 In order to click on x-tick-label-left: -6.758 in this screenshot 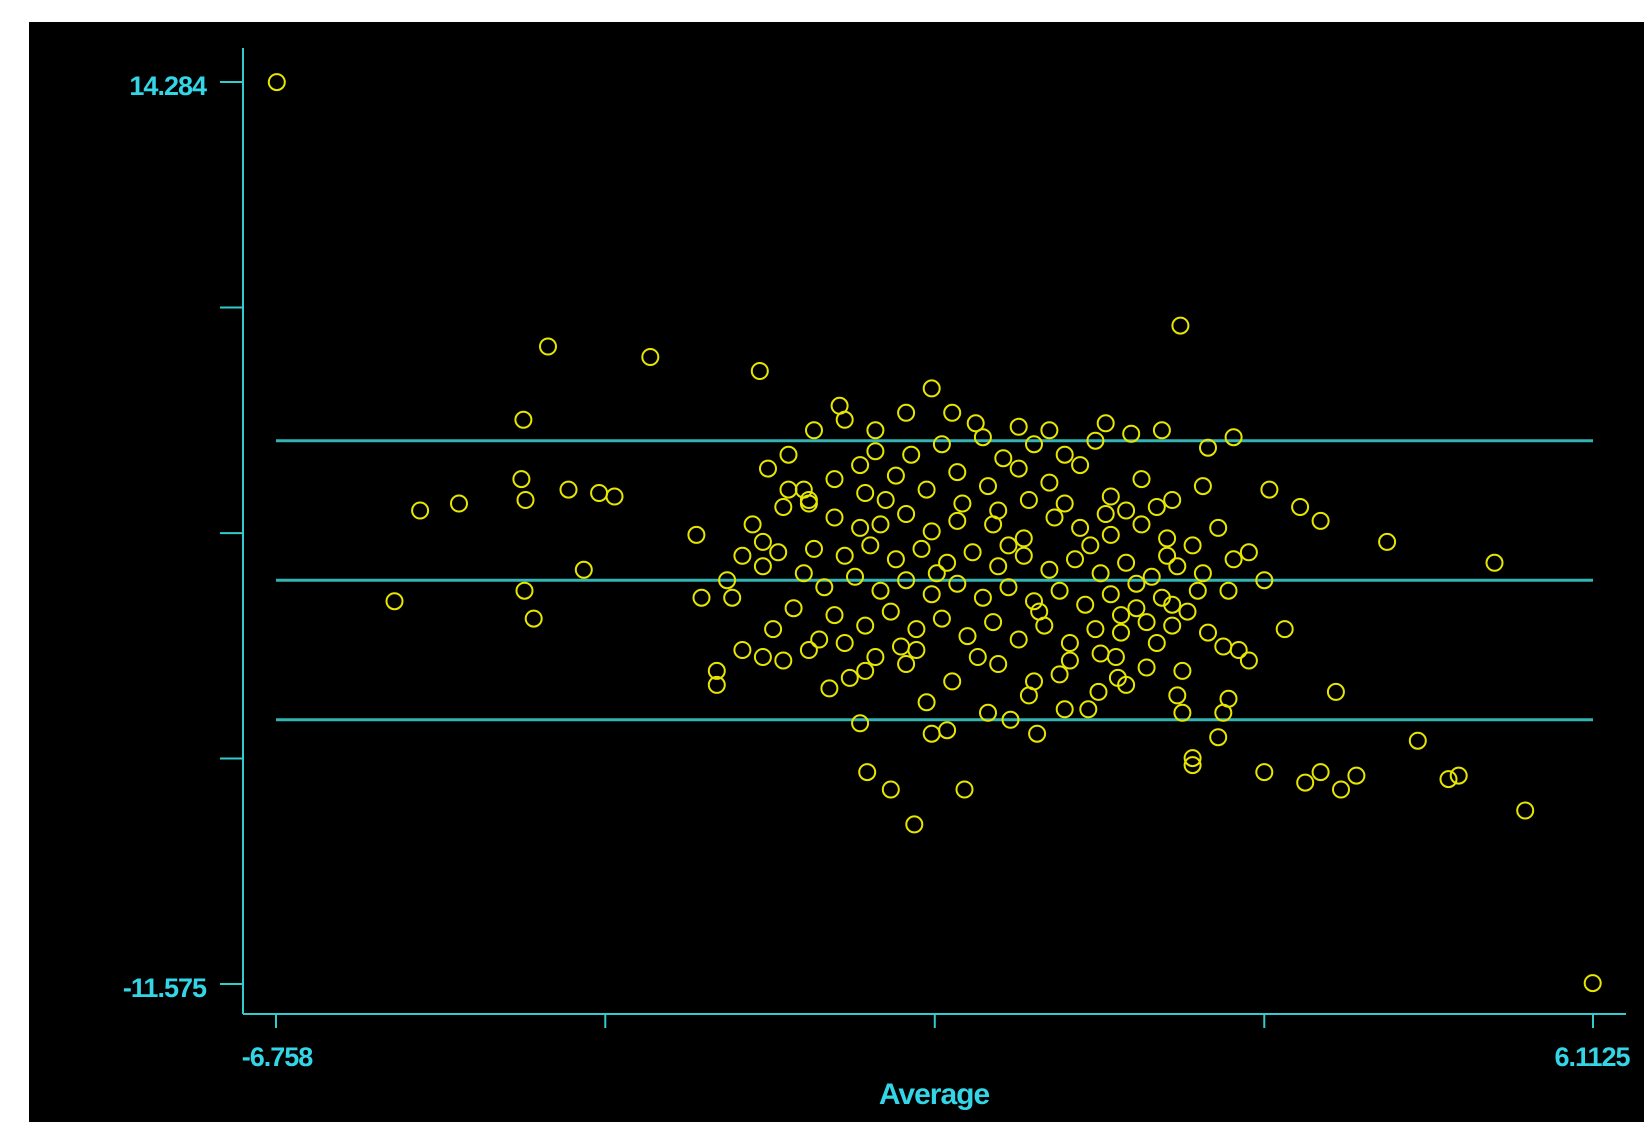, I will do `click(278, 1057)`.